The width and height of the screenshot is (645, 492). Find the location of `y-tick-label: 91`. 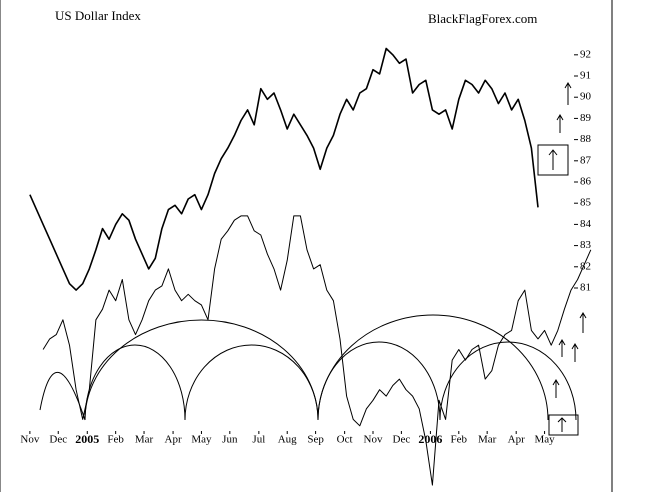

y-tick-label: 91 is located at coordinates (585, 76).